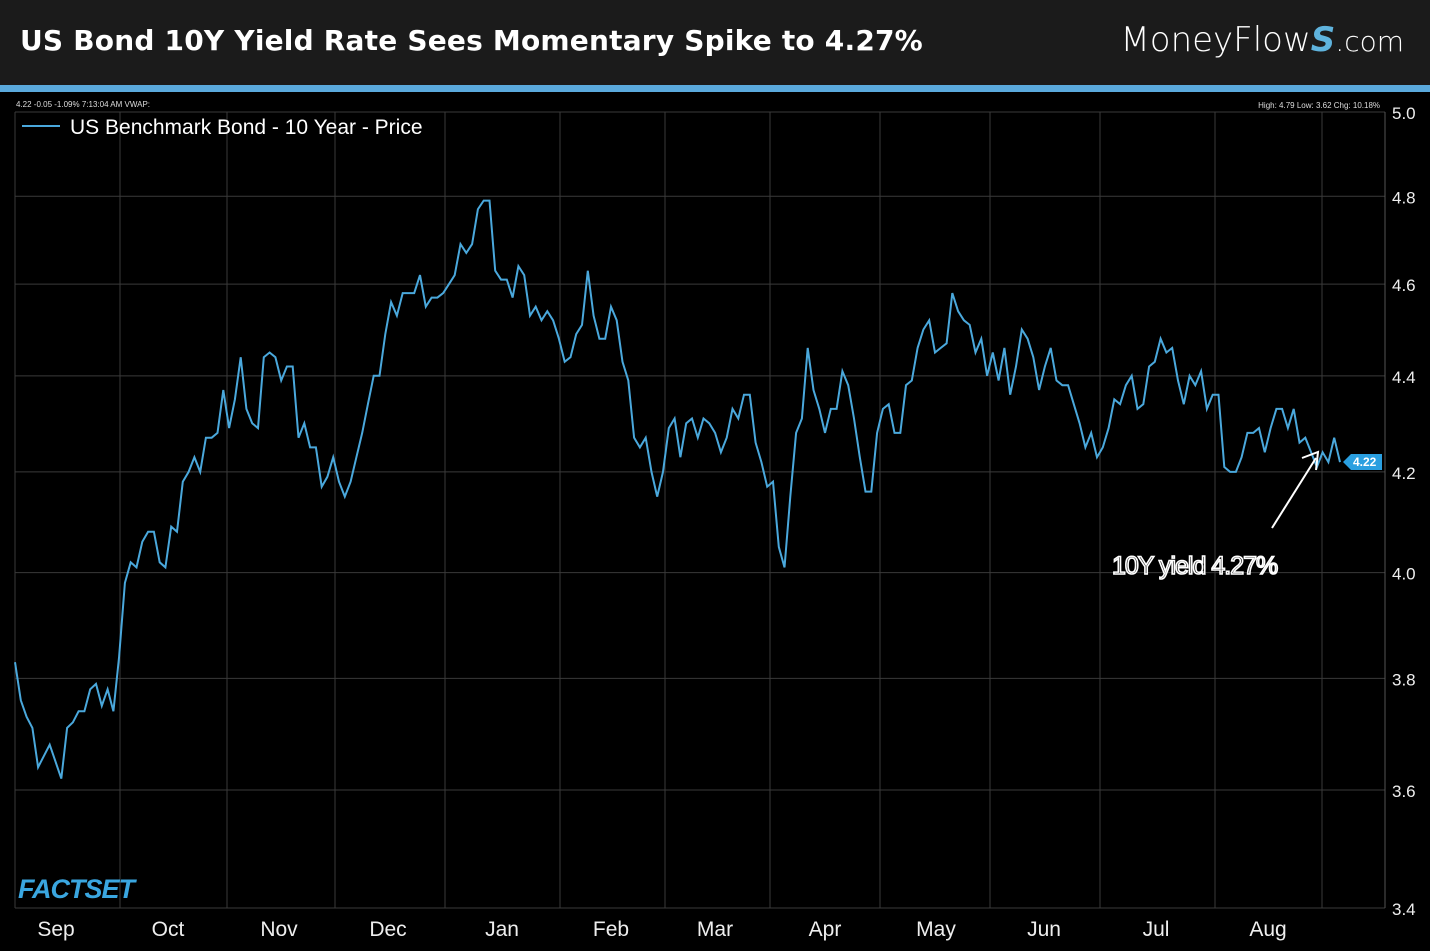  I want to click on header-stripe, so click(715, 88).